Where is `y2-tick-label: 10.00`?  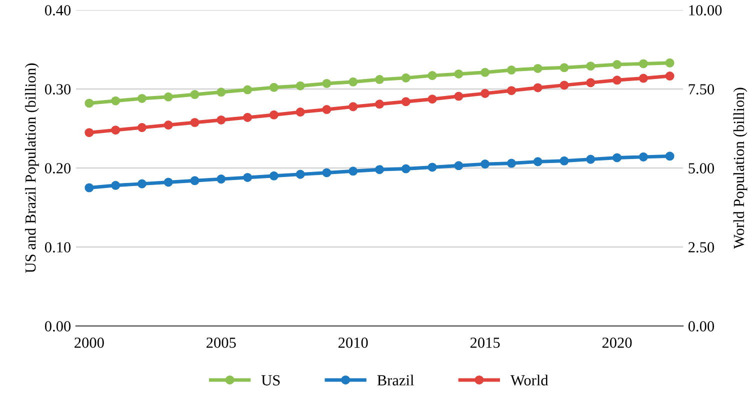 y2-tick-label: 10.00 is located at coordinates (705, 10).